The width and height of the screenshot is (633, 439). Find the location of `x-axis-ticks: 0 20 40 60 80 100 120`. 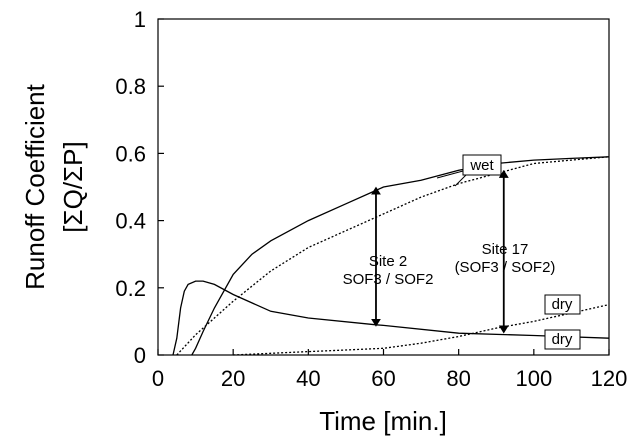

x-axis-ticks: 0 20 40 60 80 100 120 is located at coordinates (389, 370).